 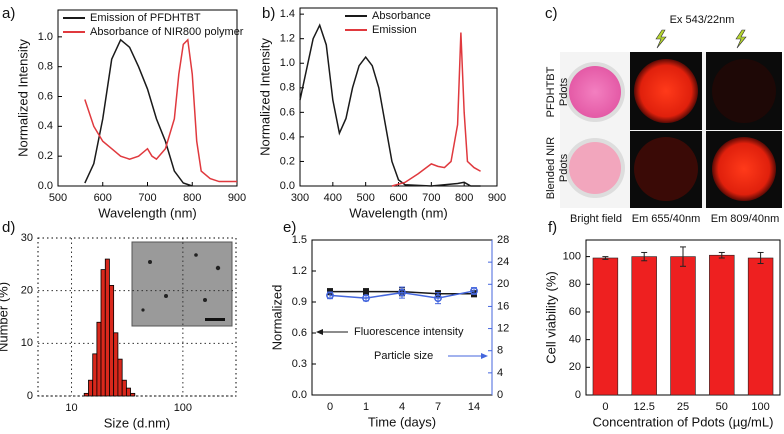 What do you see at coordinates (575, 367) in the screenshot?
I see `y-tick-label: 20` at bounding box center [575, 367].